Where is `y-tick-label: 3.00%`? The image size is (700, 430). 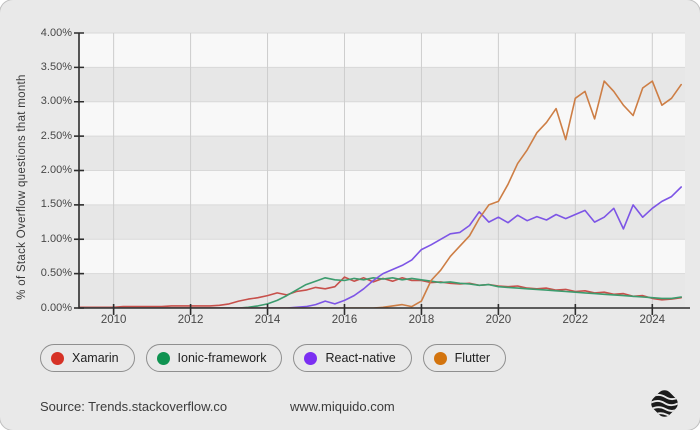
y-tick-label: 3.00% is located at coordinates (56, 101).